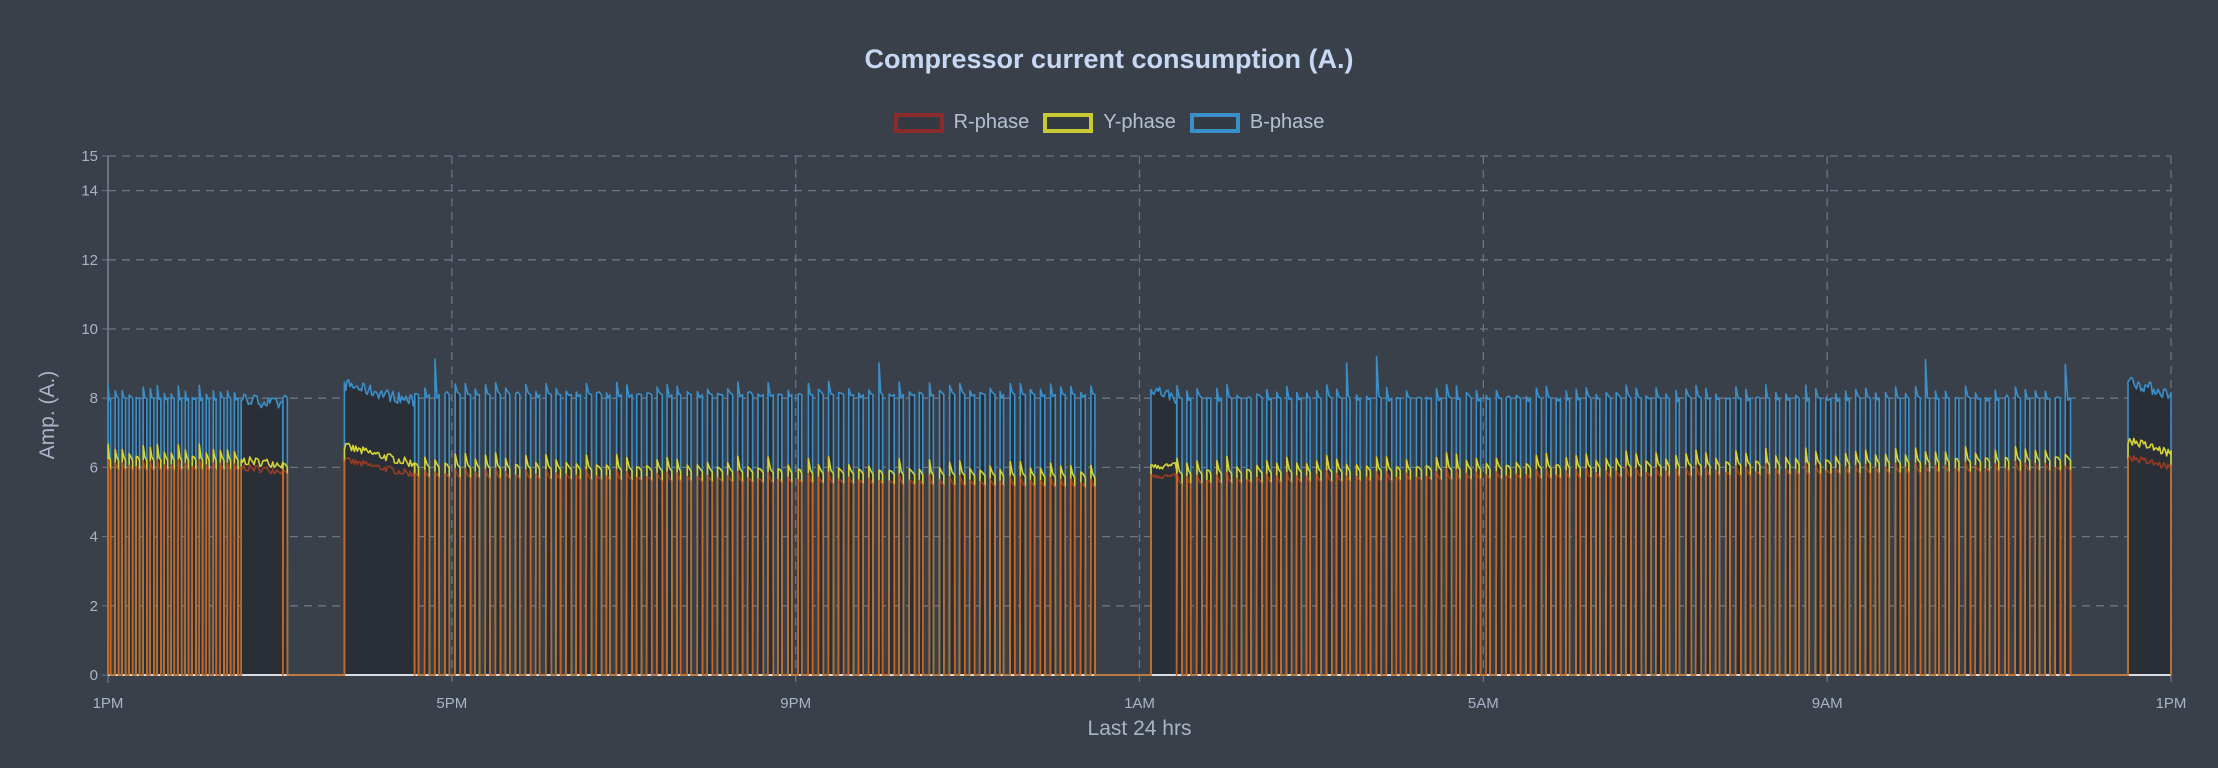  Describe the element at coordinates (94, 675) in the screenshot. I see `y-tick-label: 0` at that location.